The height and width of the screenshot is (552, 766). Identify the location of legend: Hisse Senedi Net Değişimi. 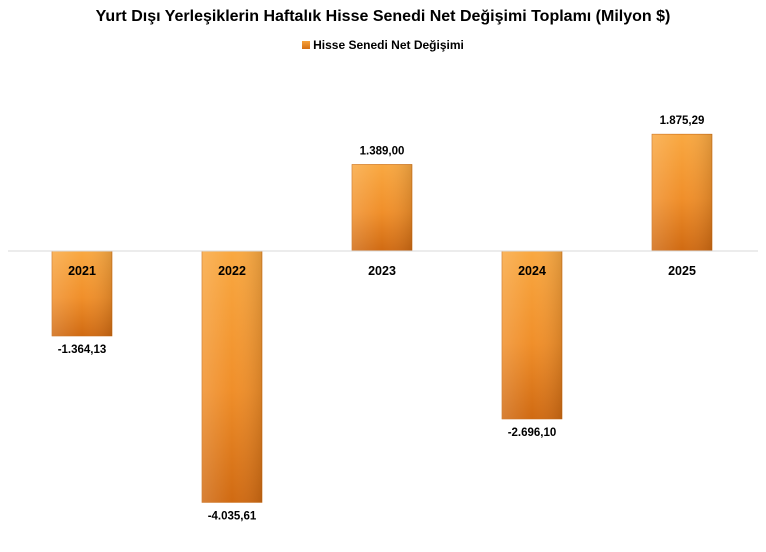
(383, 45).